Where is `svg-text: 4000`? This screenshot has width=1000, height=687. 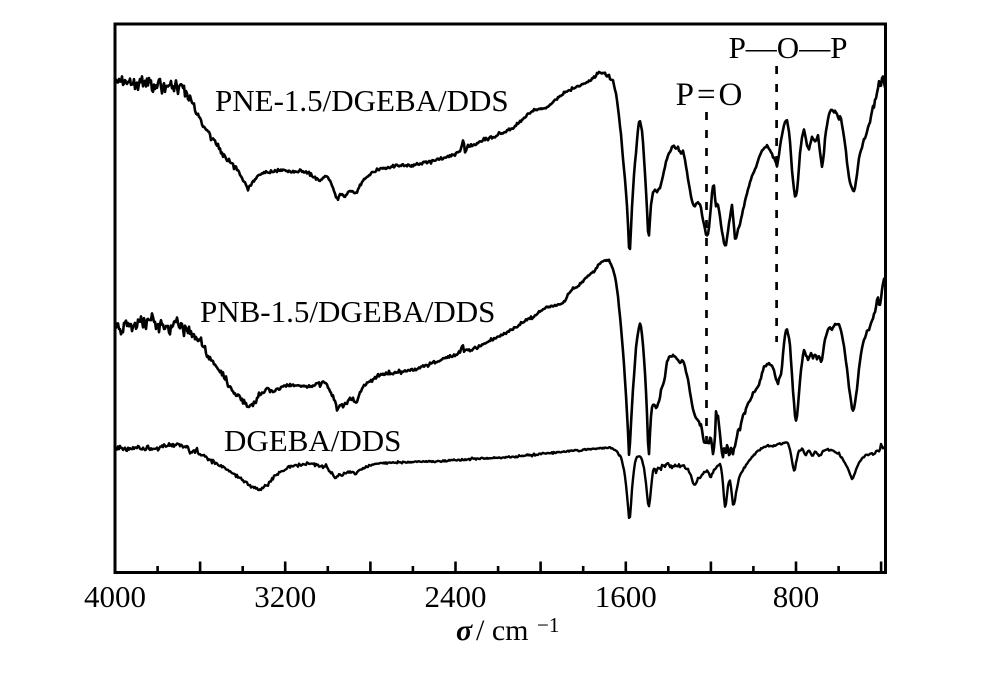
svg-text: 4000 is located at coordinates (115, 596).